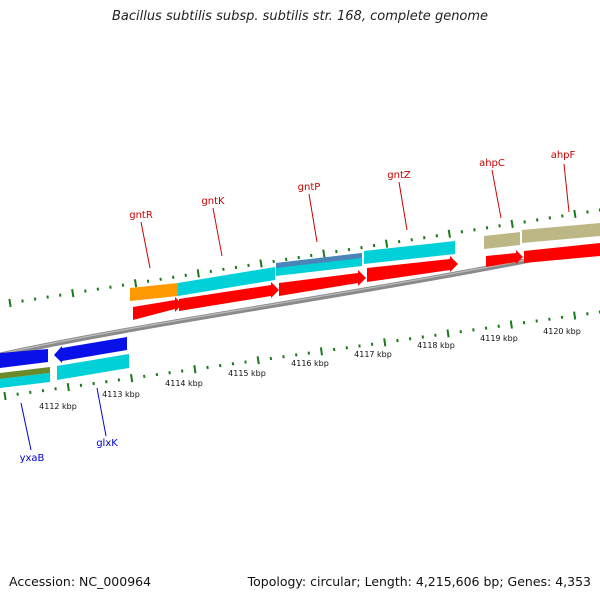  Describe the element at coordinates (352, 209) in the screenshot. I see `forward-gene-labels: gntR gntK gntP gntZ ahpC ahpF` at that location.